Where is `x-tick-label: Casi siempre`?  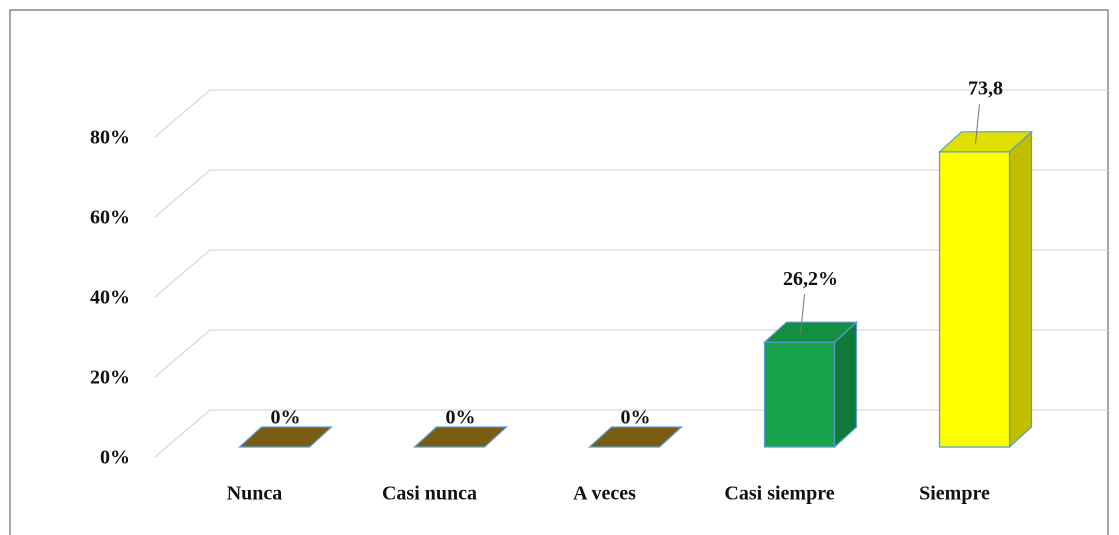 x-tick-label: Casi siempre is located at coordinates (779, 494).